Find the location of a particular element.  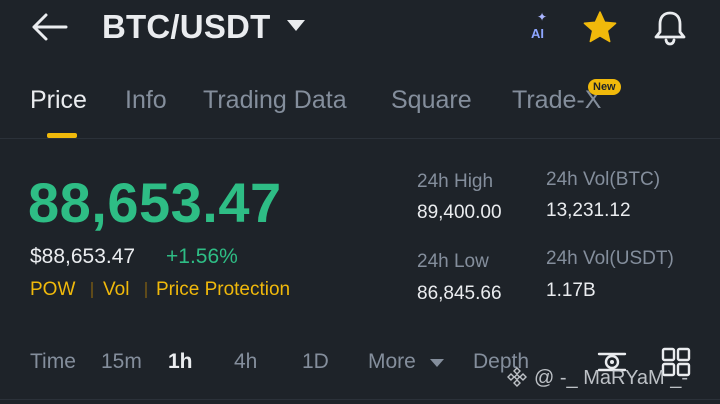

sparkle-icon: ✦ is located at coordinates (542, 17).